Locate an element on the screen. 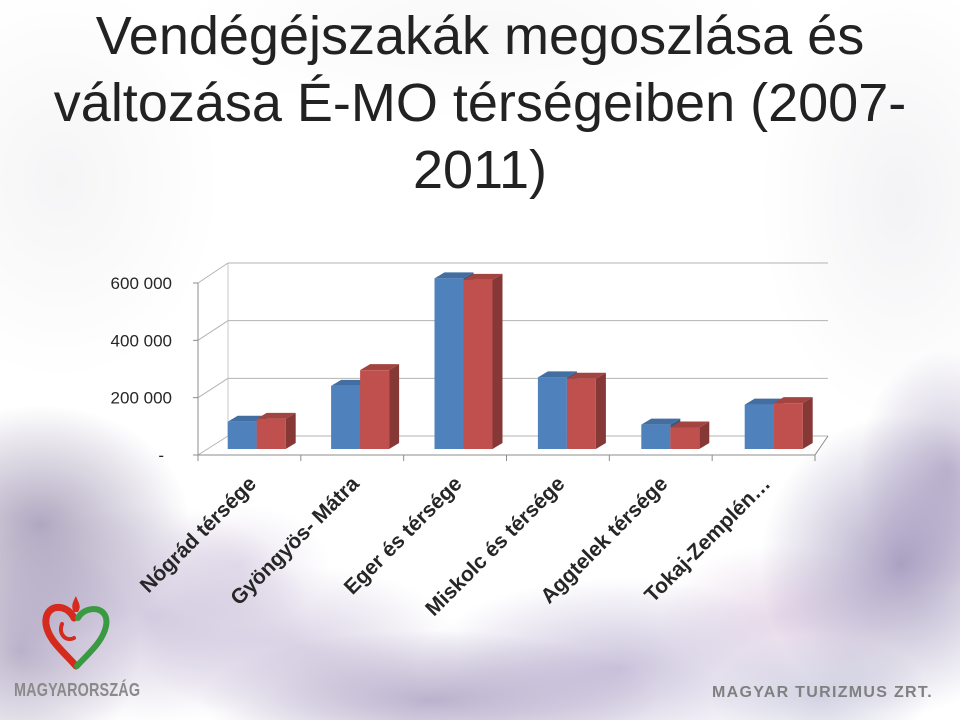 The height and width of the screenshot is (720, 960). bar-series-2-tokaj-zemplen is located at coordinates (793, 423).